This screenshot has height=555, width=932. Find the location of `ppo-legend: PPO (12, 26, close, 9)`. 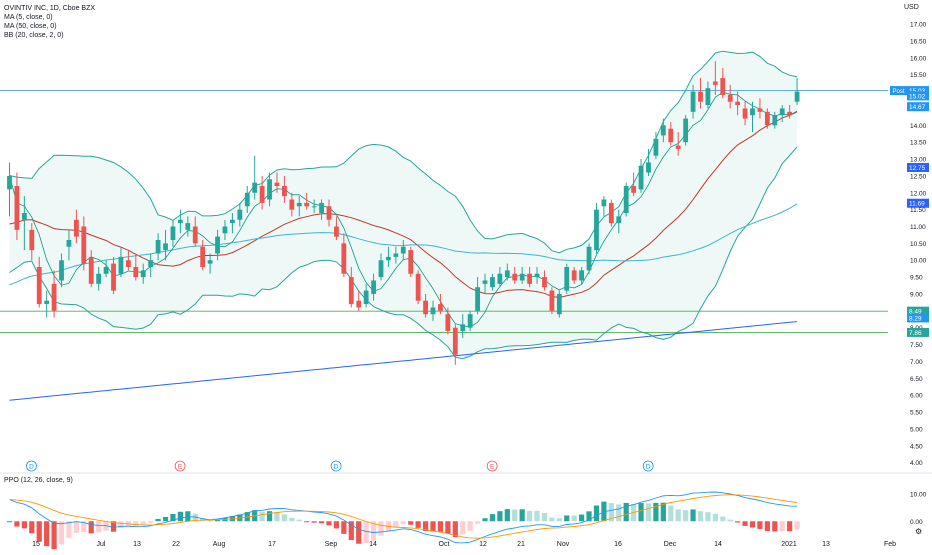

ppo-legend: PPO (12, 26, close, 9) is located at coordinates (38, 480).